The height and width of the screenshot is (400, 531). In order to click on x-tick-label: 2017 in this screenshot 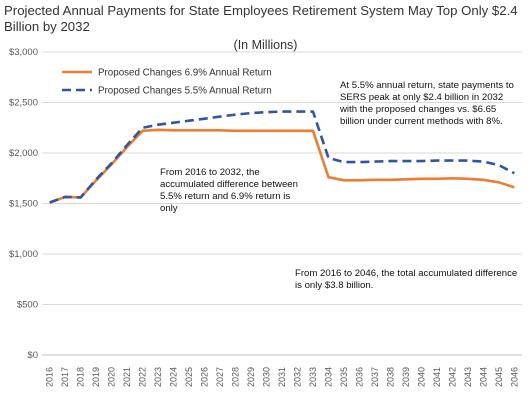, I will do `click(65, 377)`.